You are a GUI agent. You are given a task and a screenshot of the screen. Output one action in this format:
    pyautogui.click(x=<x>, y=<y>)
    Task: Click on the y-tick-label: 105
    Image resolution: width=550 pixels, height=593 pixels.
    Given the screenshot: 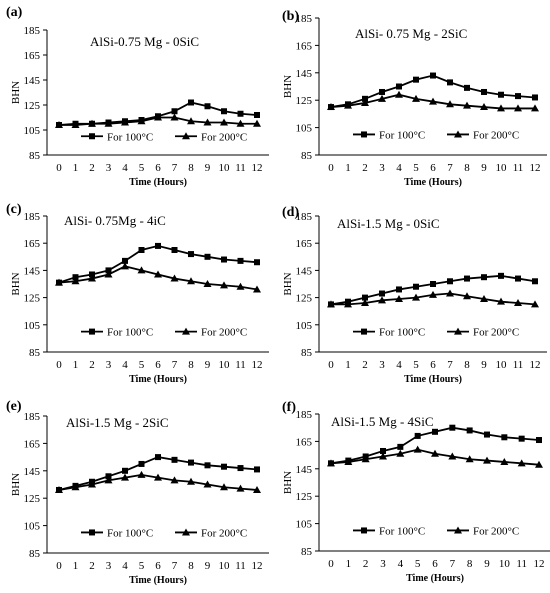 What is the action you would take?
    pyautogui.click(x=32, y=131)
    